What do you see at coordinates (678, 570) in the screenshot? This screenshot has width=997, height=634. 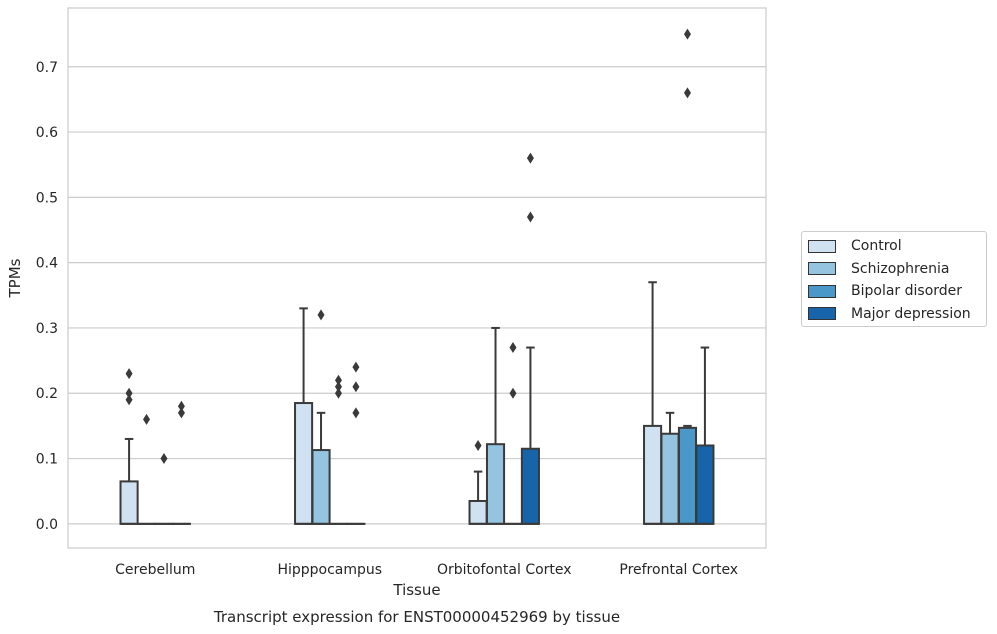 I see `x-tick-label: Prefrontal Cortex` at bounding box center [678, 570].